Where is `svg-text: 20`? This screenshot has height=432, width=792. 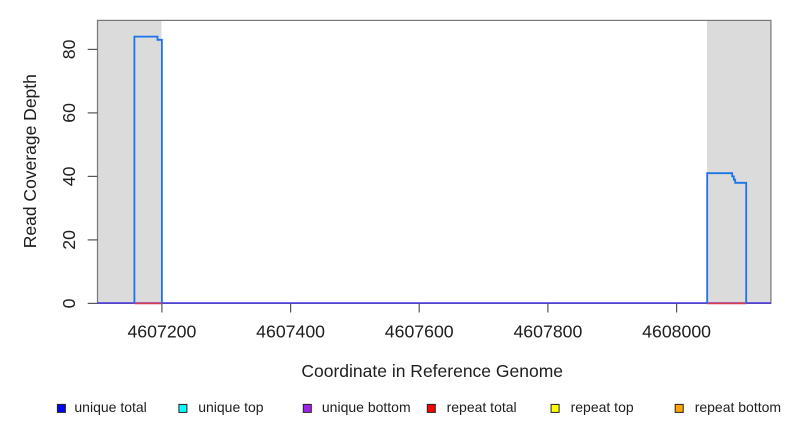
svg-text: 20 is located at coordinates (69, 240).